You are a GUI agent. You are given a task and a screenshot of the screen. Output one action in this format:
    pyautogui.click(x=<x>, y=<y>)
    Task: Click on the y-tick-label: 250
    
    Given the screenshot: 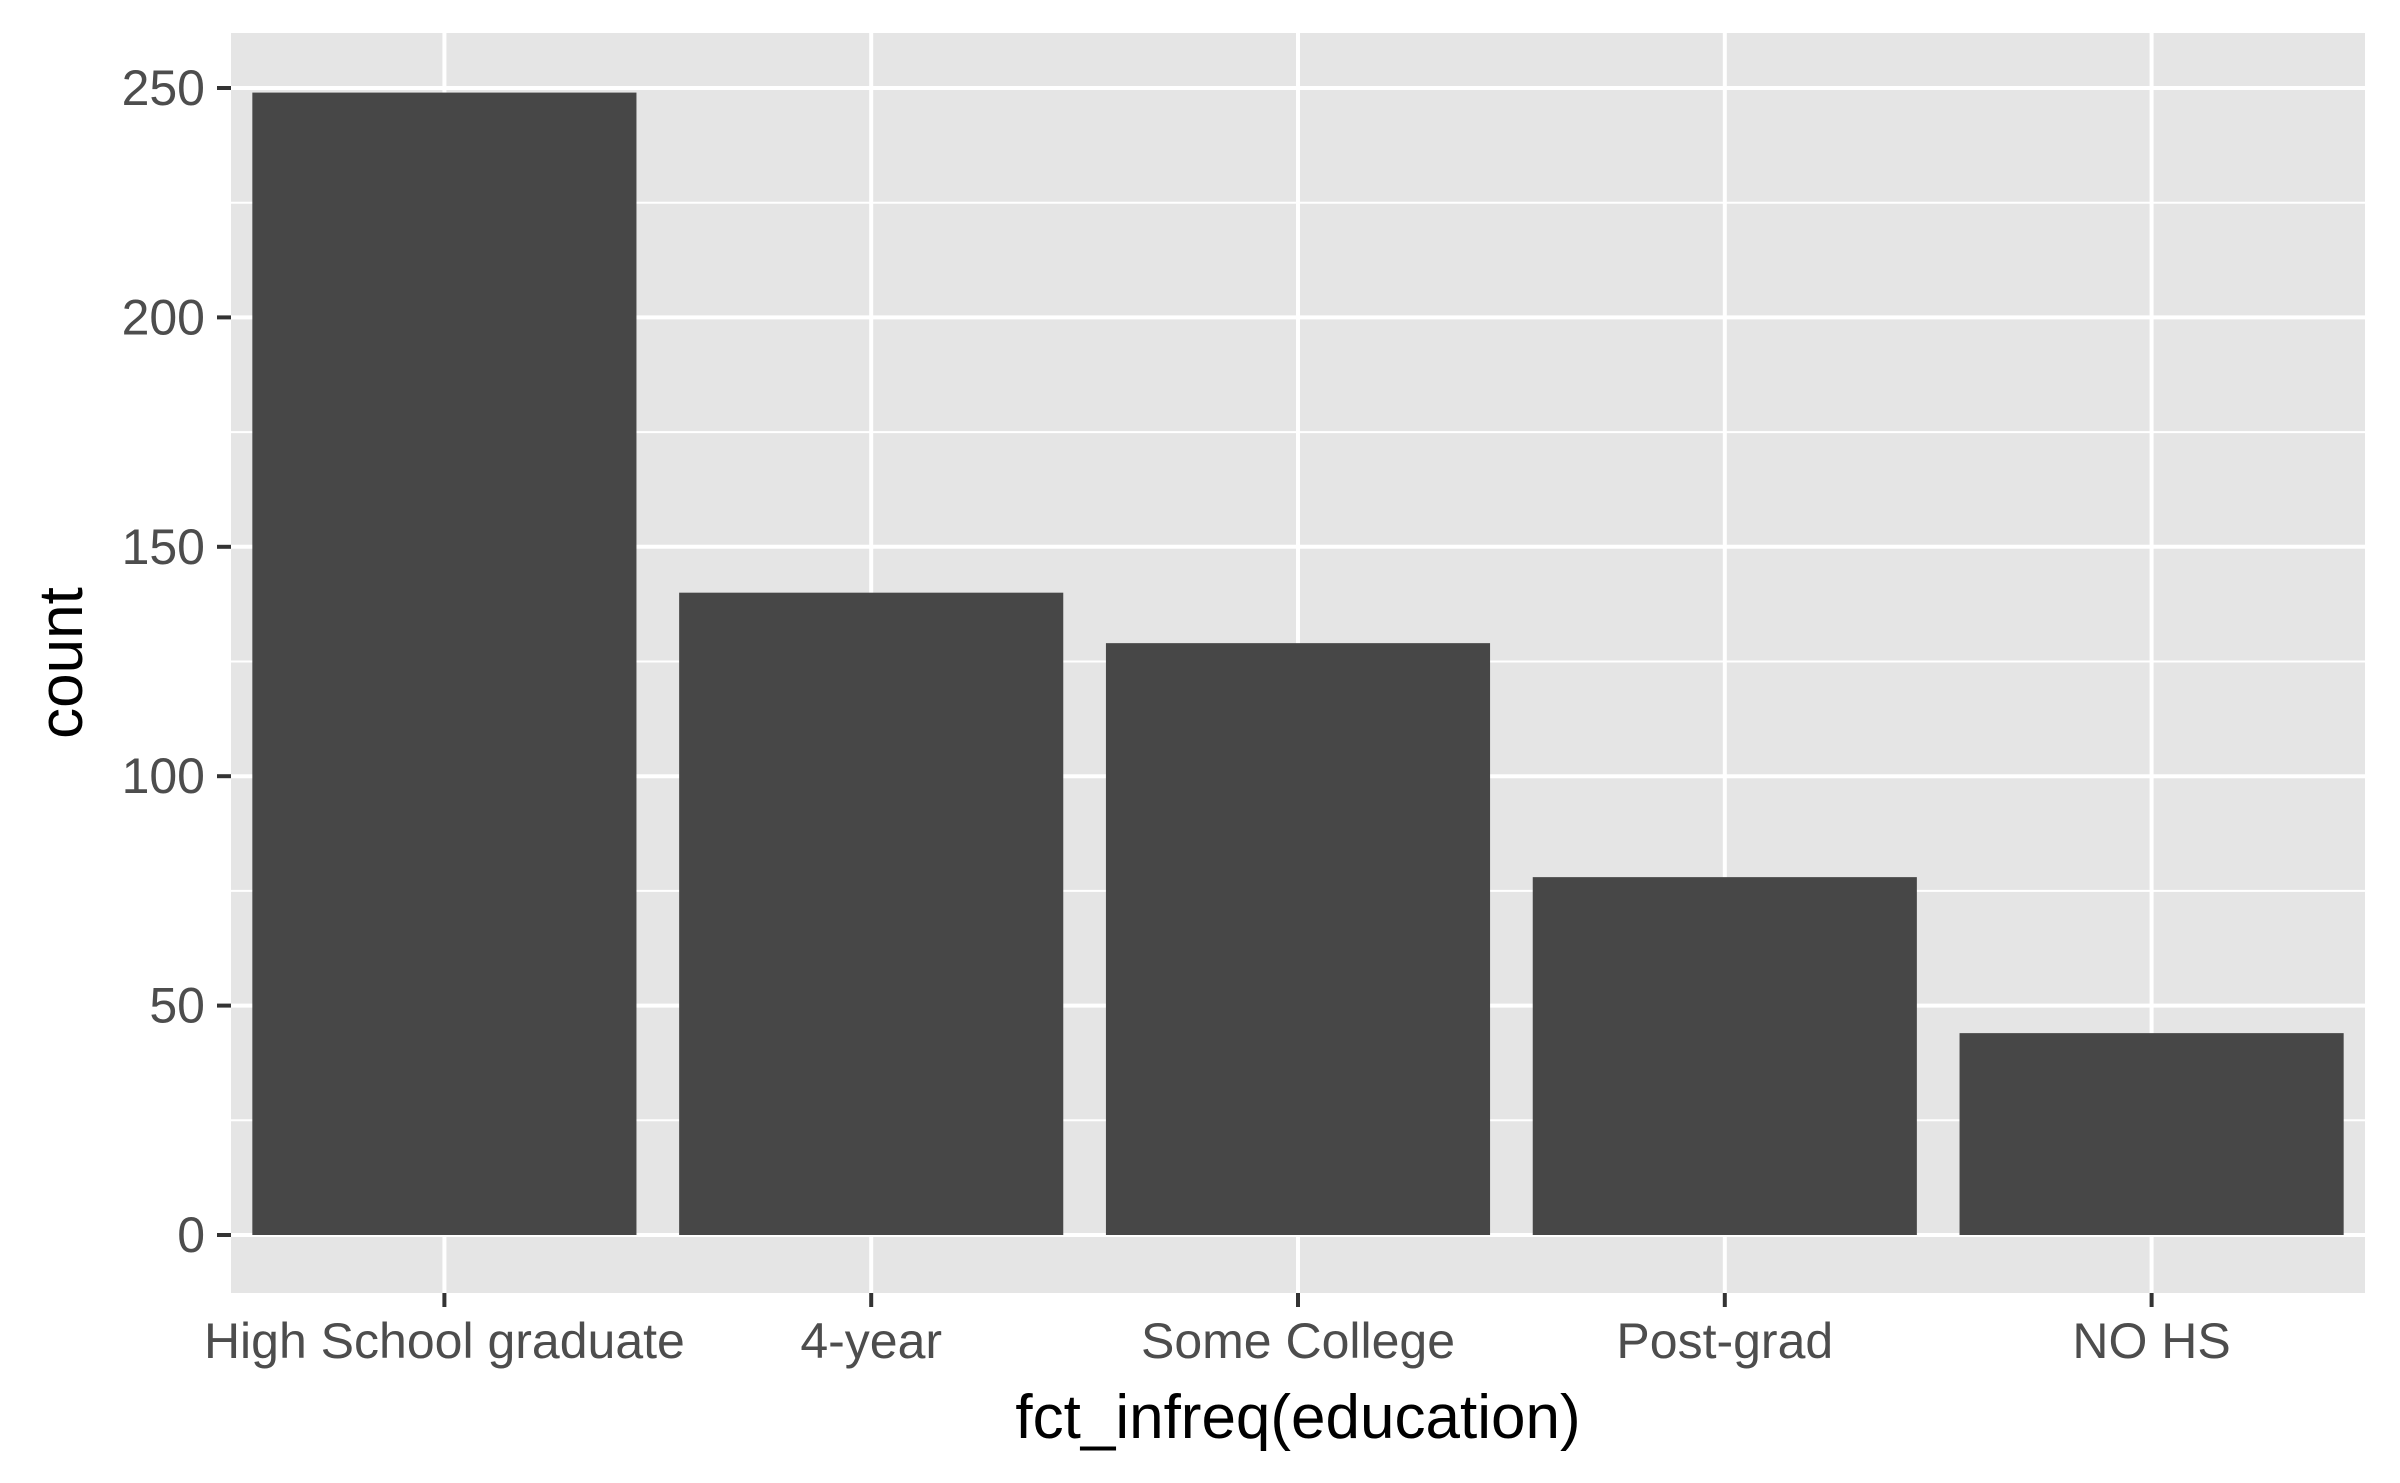 What is the action you would take?
    pyautogui.click(x=163, y=88)
    